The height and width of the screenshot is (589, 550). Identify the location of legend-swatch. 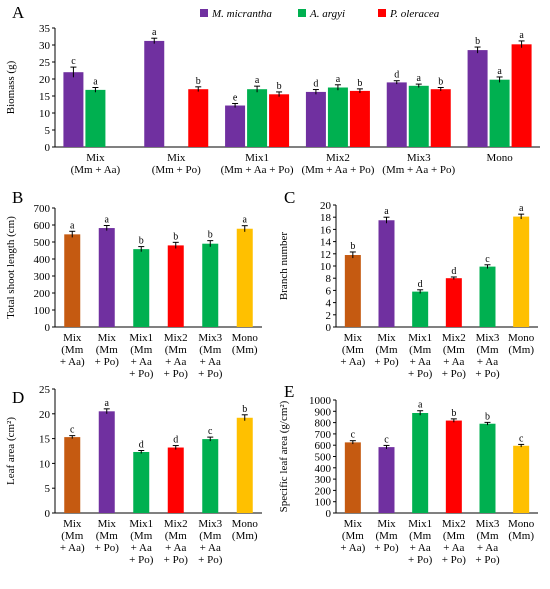
(302, 13).